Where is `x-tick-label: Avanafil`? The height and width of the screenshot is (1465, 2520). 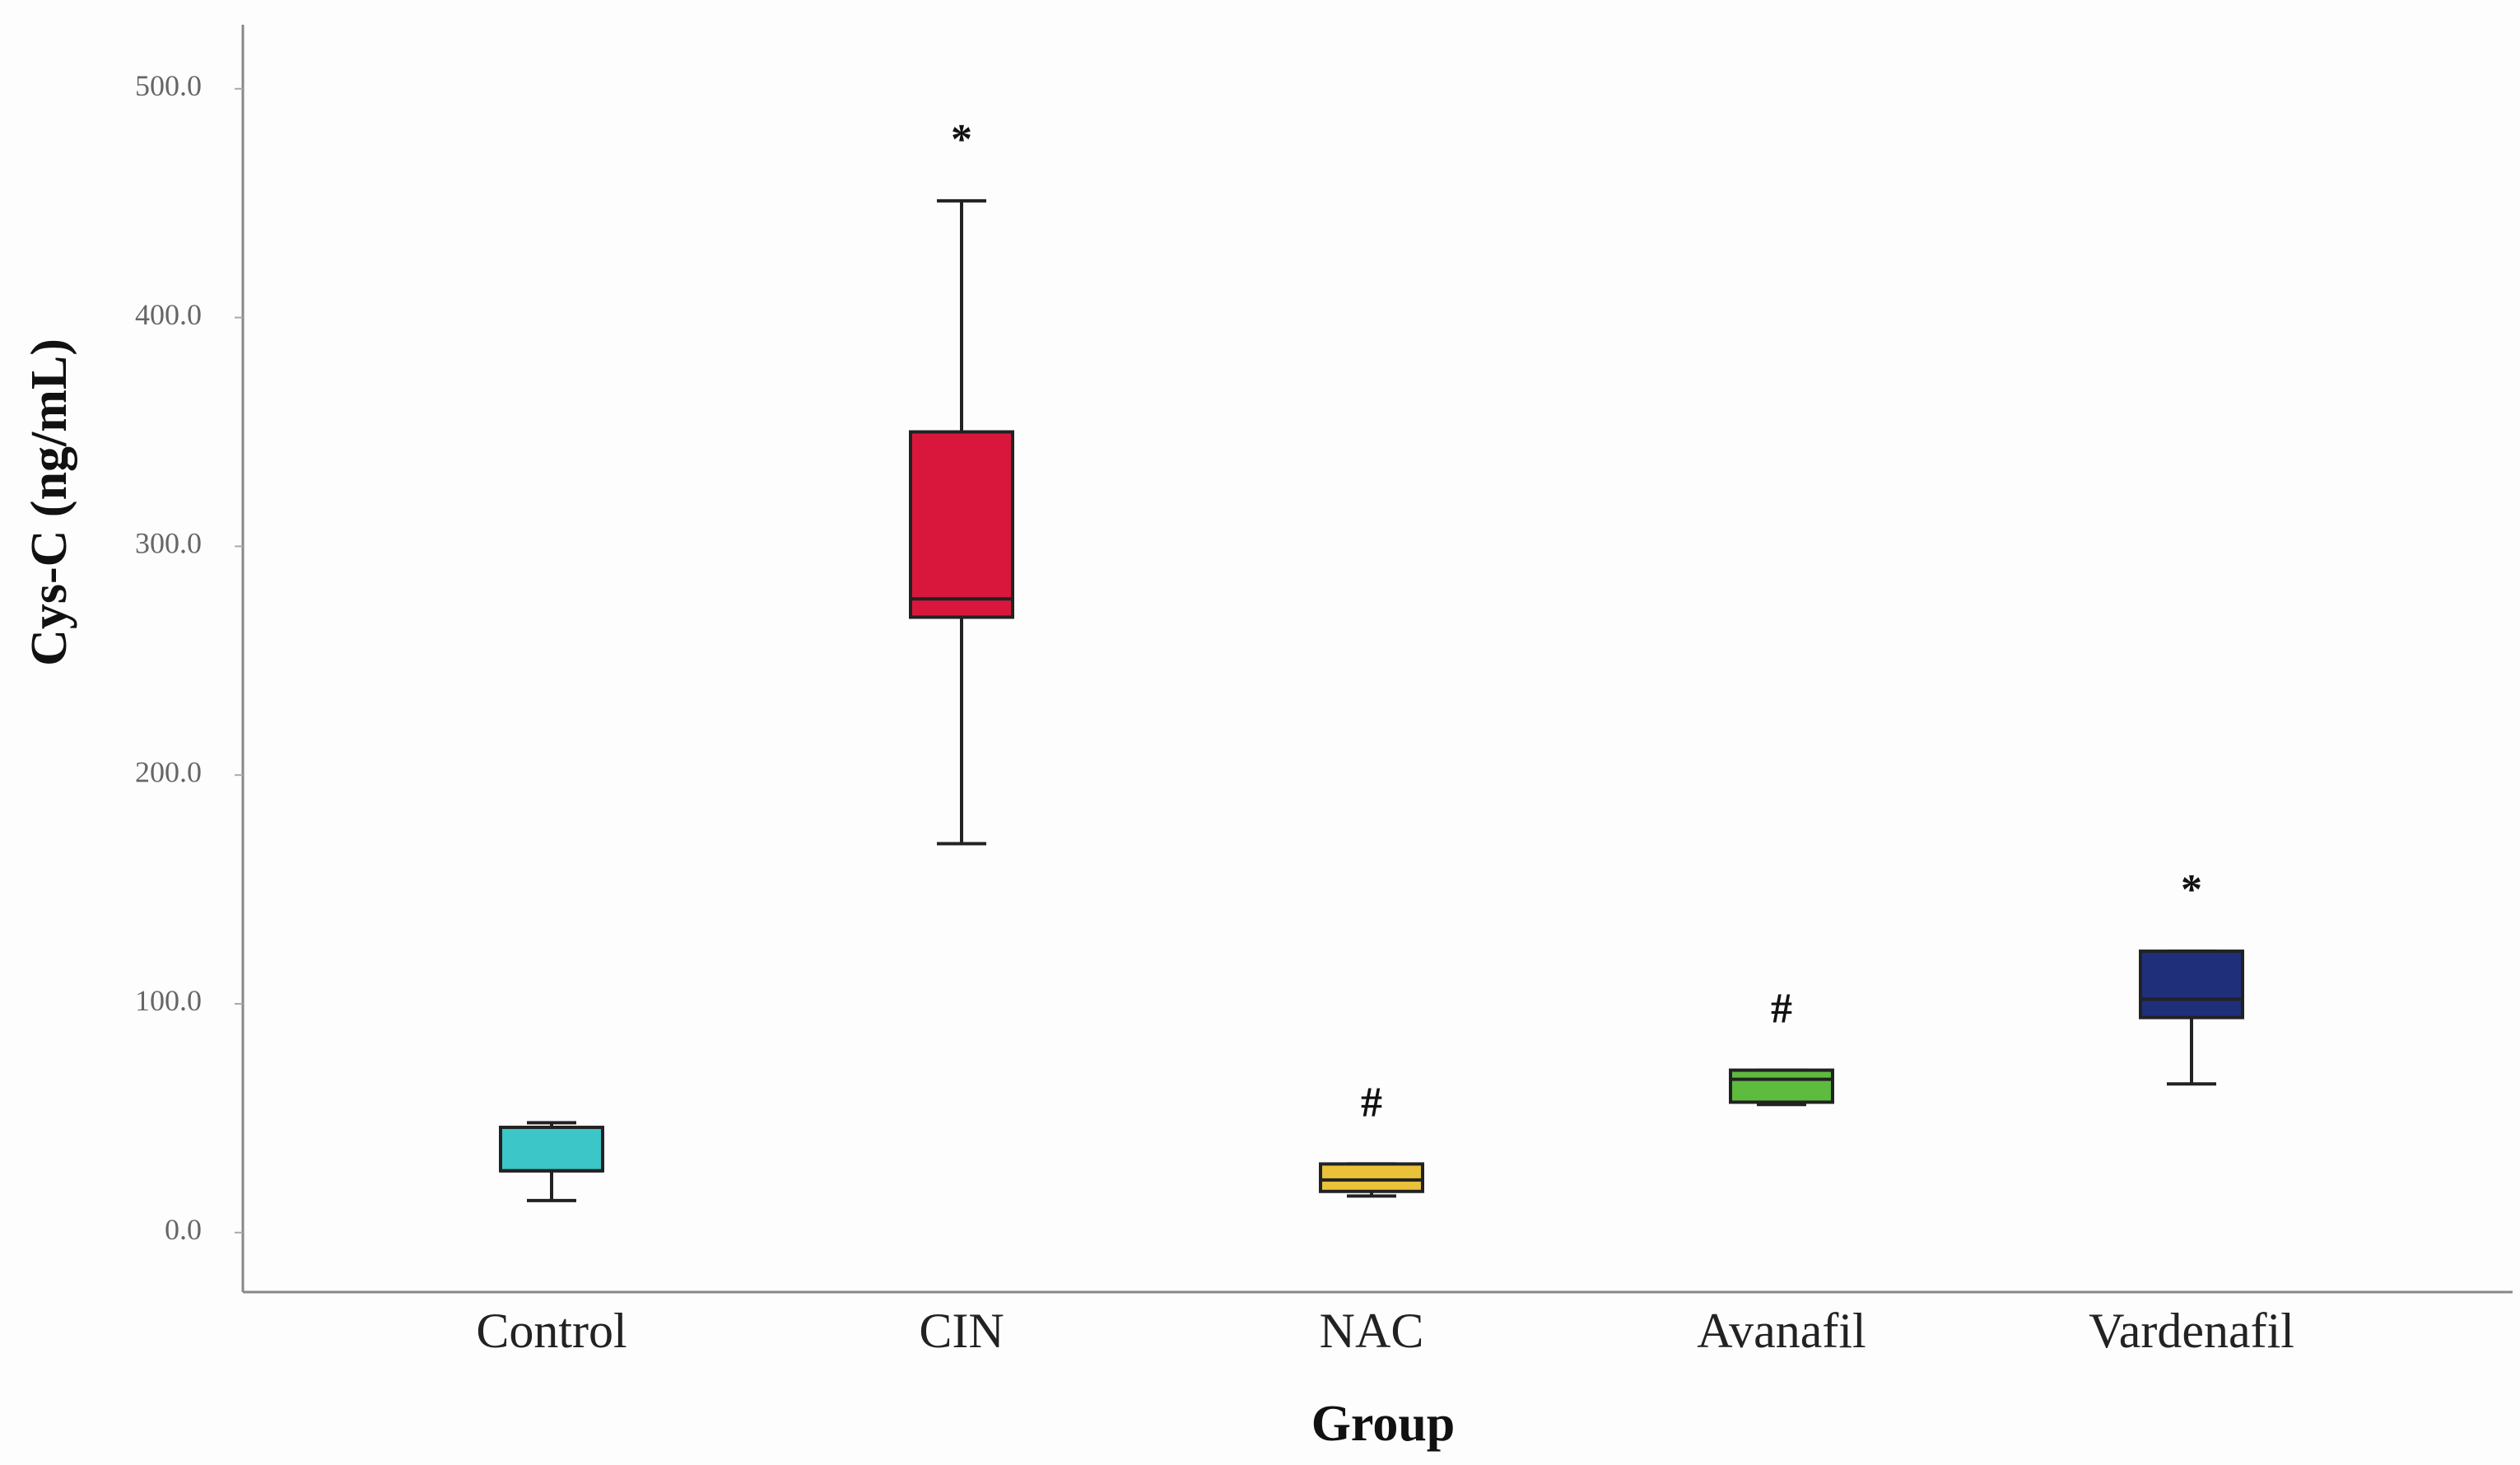 x-tick-label: Avanafil is located at coordinates (1781, 1331).